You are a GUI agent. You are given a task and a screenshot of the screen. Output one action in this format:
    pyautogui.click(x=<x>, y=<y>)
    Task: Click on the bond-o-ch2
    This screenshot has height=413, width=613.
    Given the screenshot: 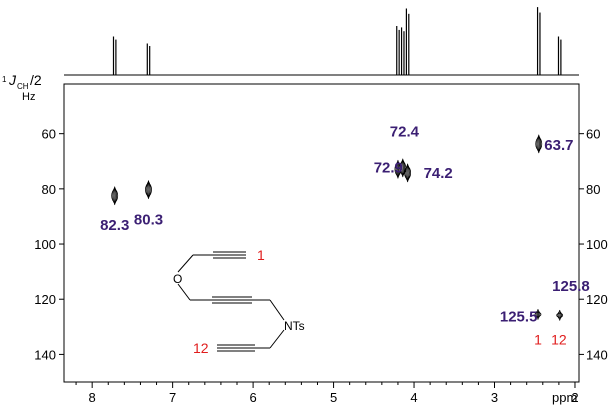 What is the action you would take?
    pyautogui.click(x=184, y=292)
    